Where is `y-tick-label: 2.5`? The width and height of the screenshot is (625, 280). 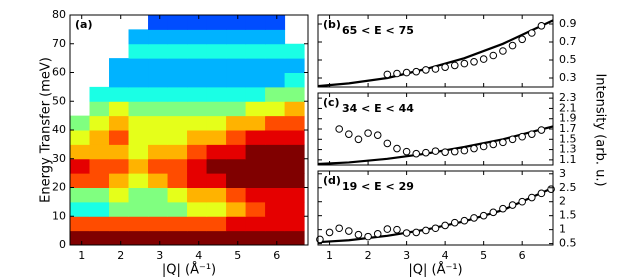
y-tick-label: 2.5 is located at coordinates (568, 187).